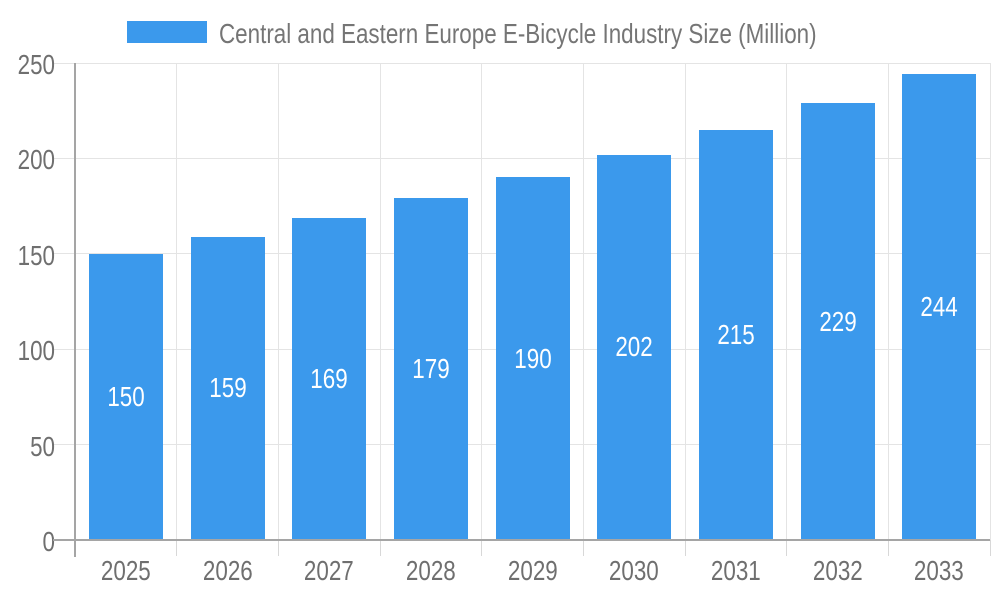 This screenshot has width=1000, height=600. I want to click on x-tick-label: 2027, so click(329, 570).